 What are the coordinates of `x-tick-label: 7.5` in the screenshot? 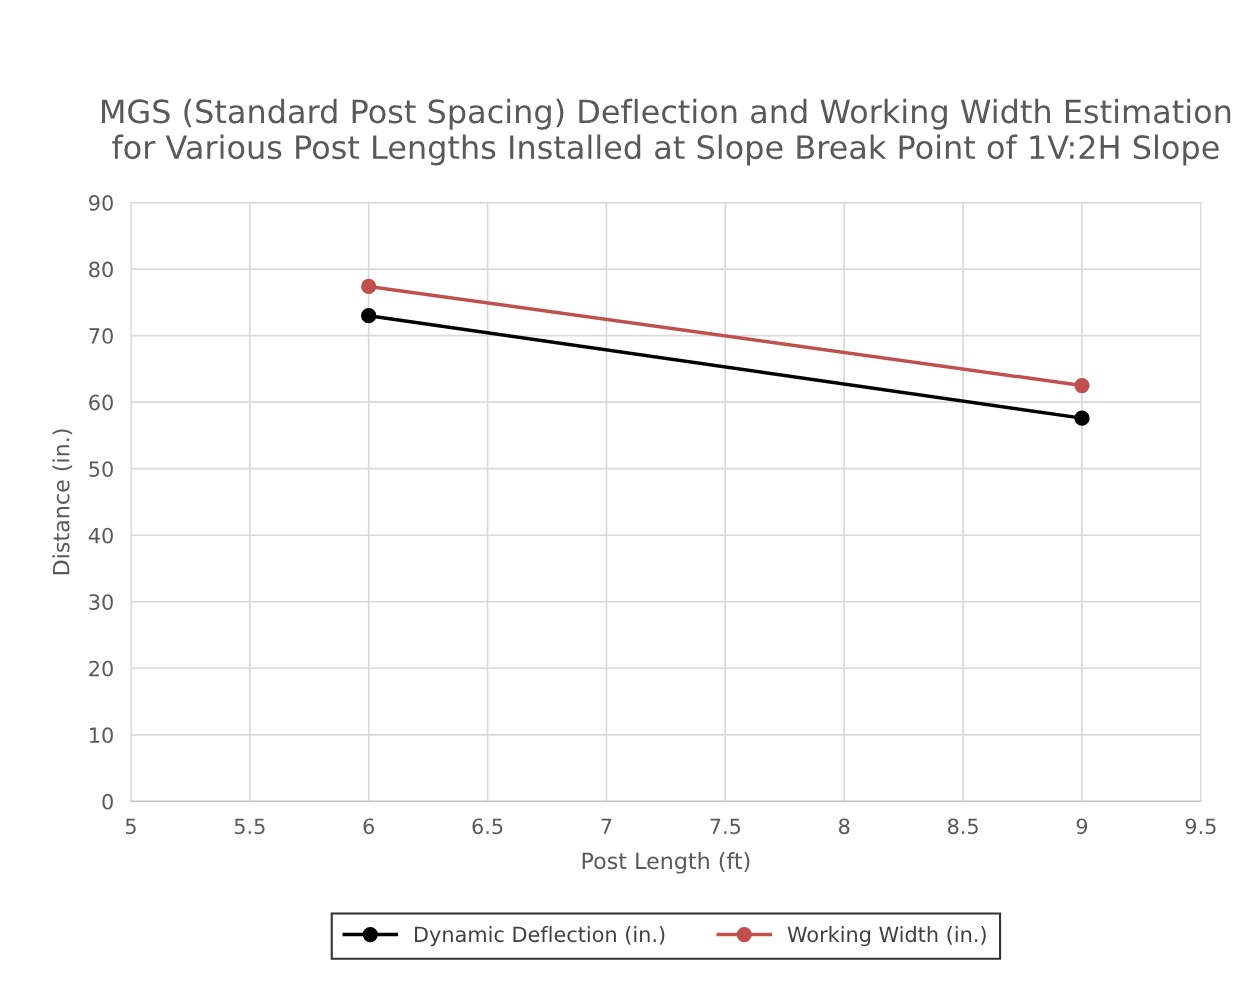 It's located at (725, 826).